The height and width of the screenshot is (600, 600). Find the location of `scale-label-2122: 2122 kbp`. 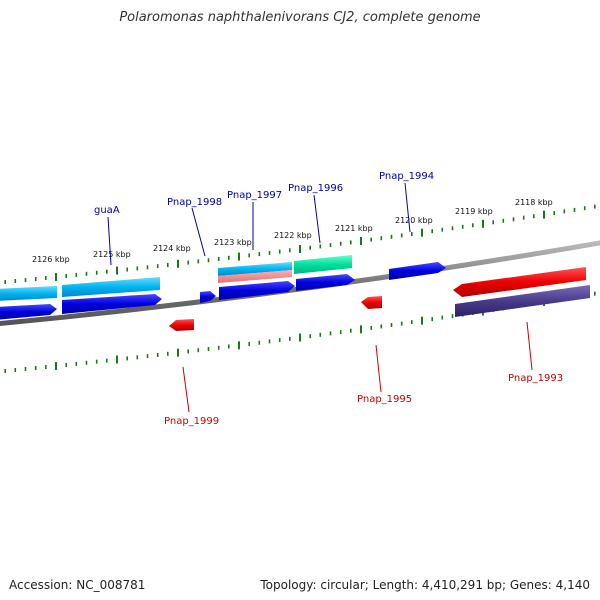

scale-label-2122: 2122 kbp is located at coordinates (293, 235).